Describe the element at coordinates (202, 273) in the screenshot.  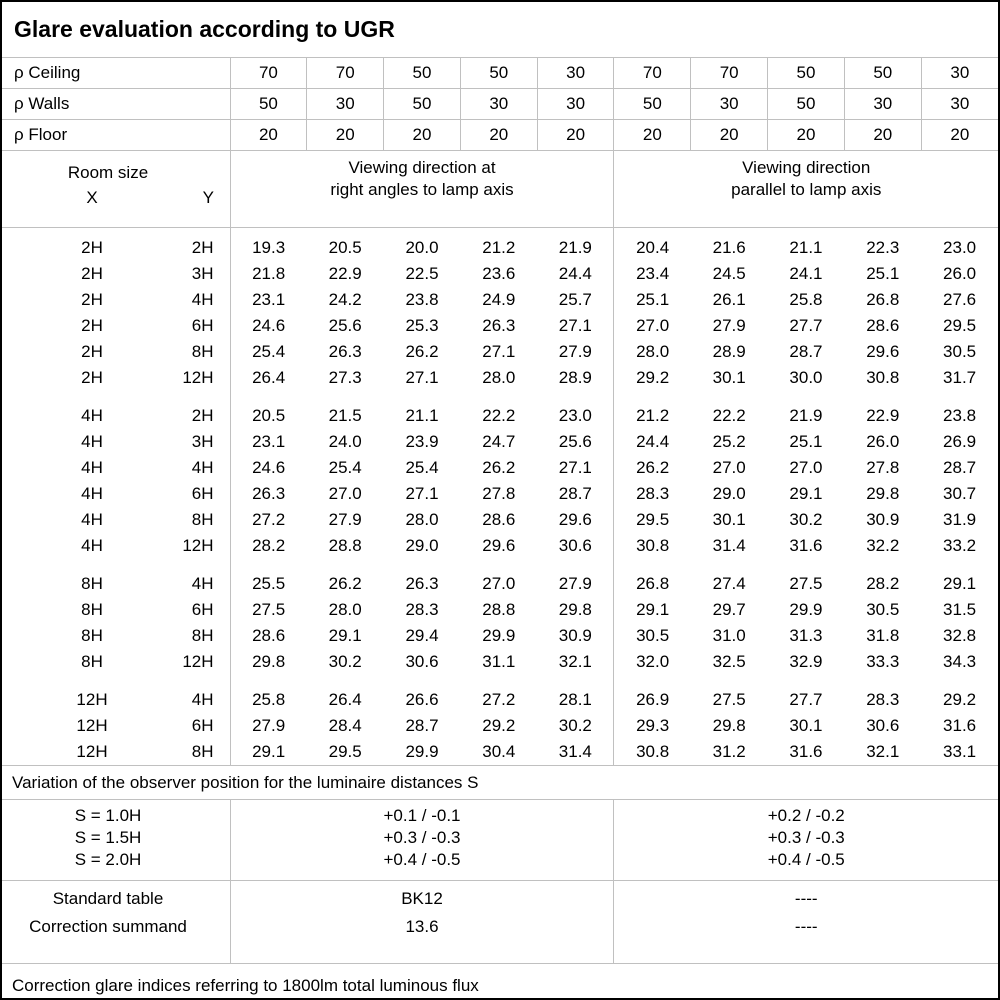
I see `room-y-cell: 3H` at that location.